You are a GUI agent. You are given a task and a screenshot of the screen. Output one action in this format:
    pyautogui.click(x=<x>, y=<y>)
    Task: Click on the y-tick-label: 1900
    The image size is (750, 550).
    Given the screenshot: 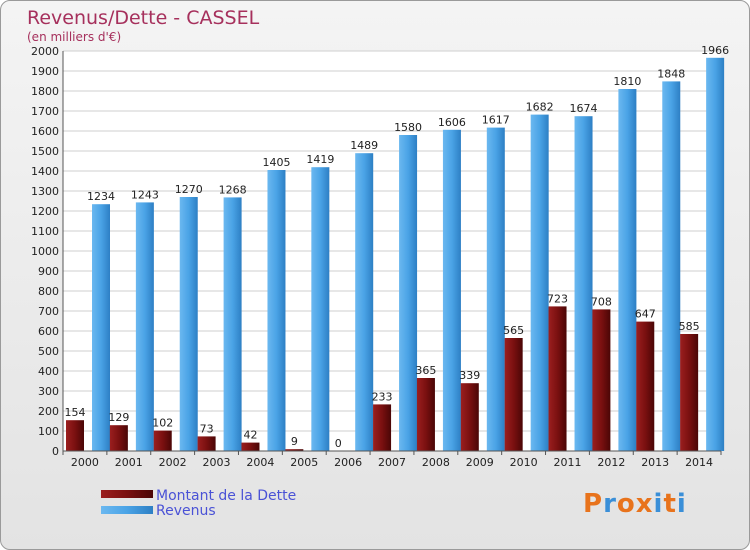 What is the action you would take?
    pyautogui.click(x=45, y=71)
    